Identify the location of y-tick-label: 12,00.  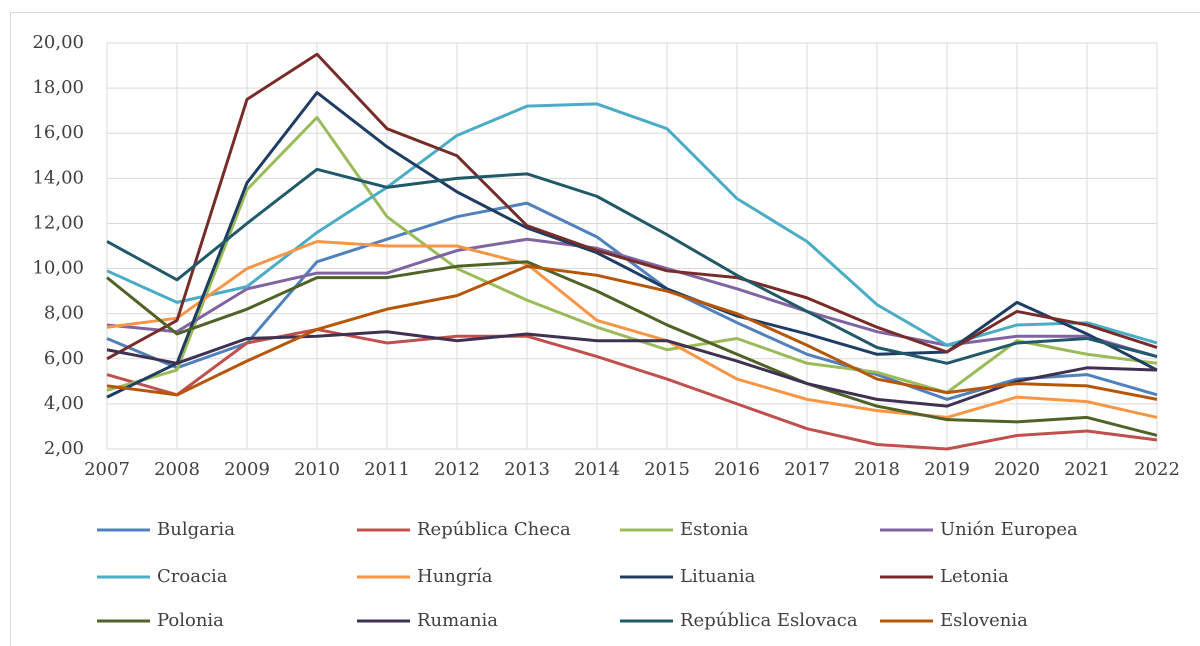
(58, 222).